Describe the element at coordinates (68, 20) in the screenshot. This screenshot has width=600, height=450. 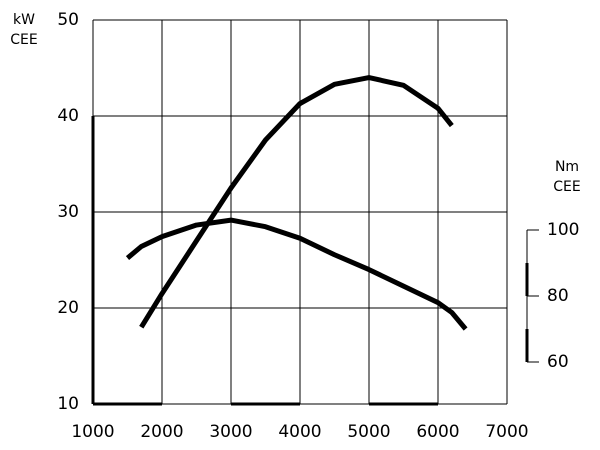
I see `y-tick-label: 50` at that location.